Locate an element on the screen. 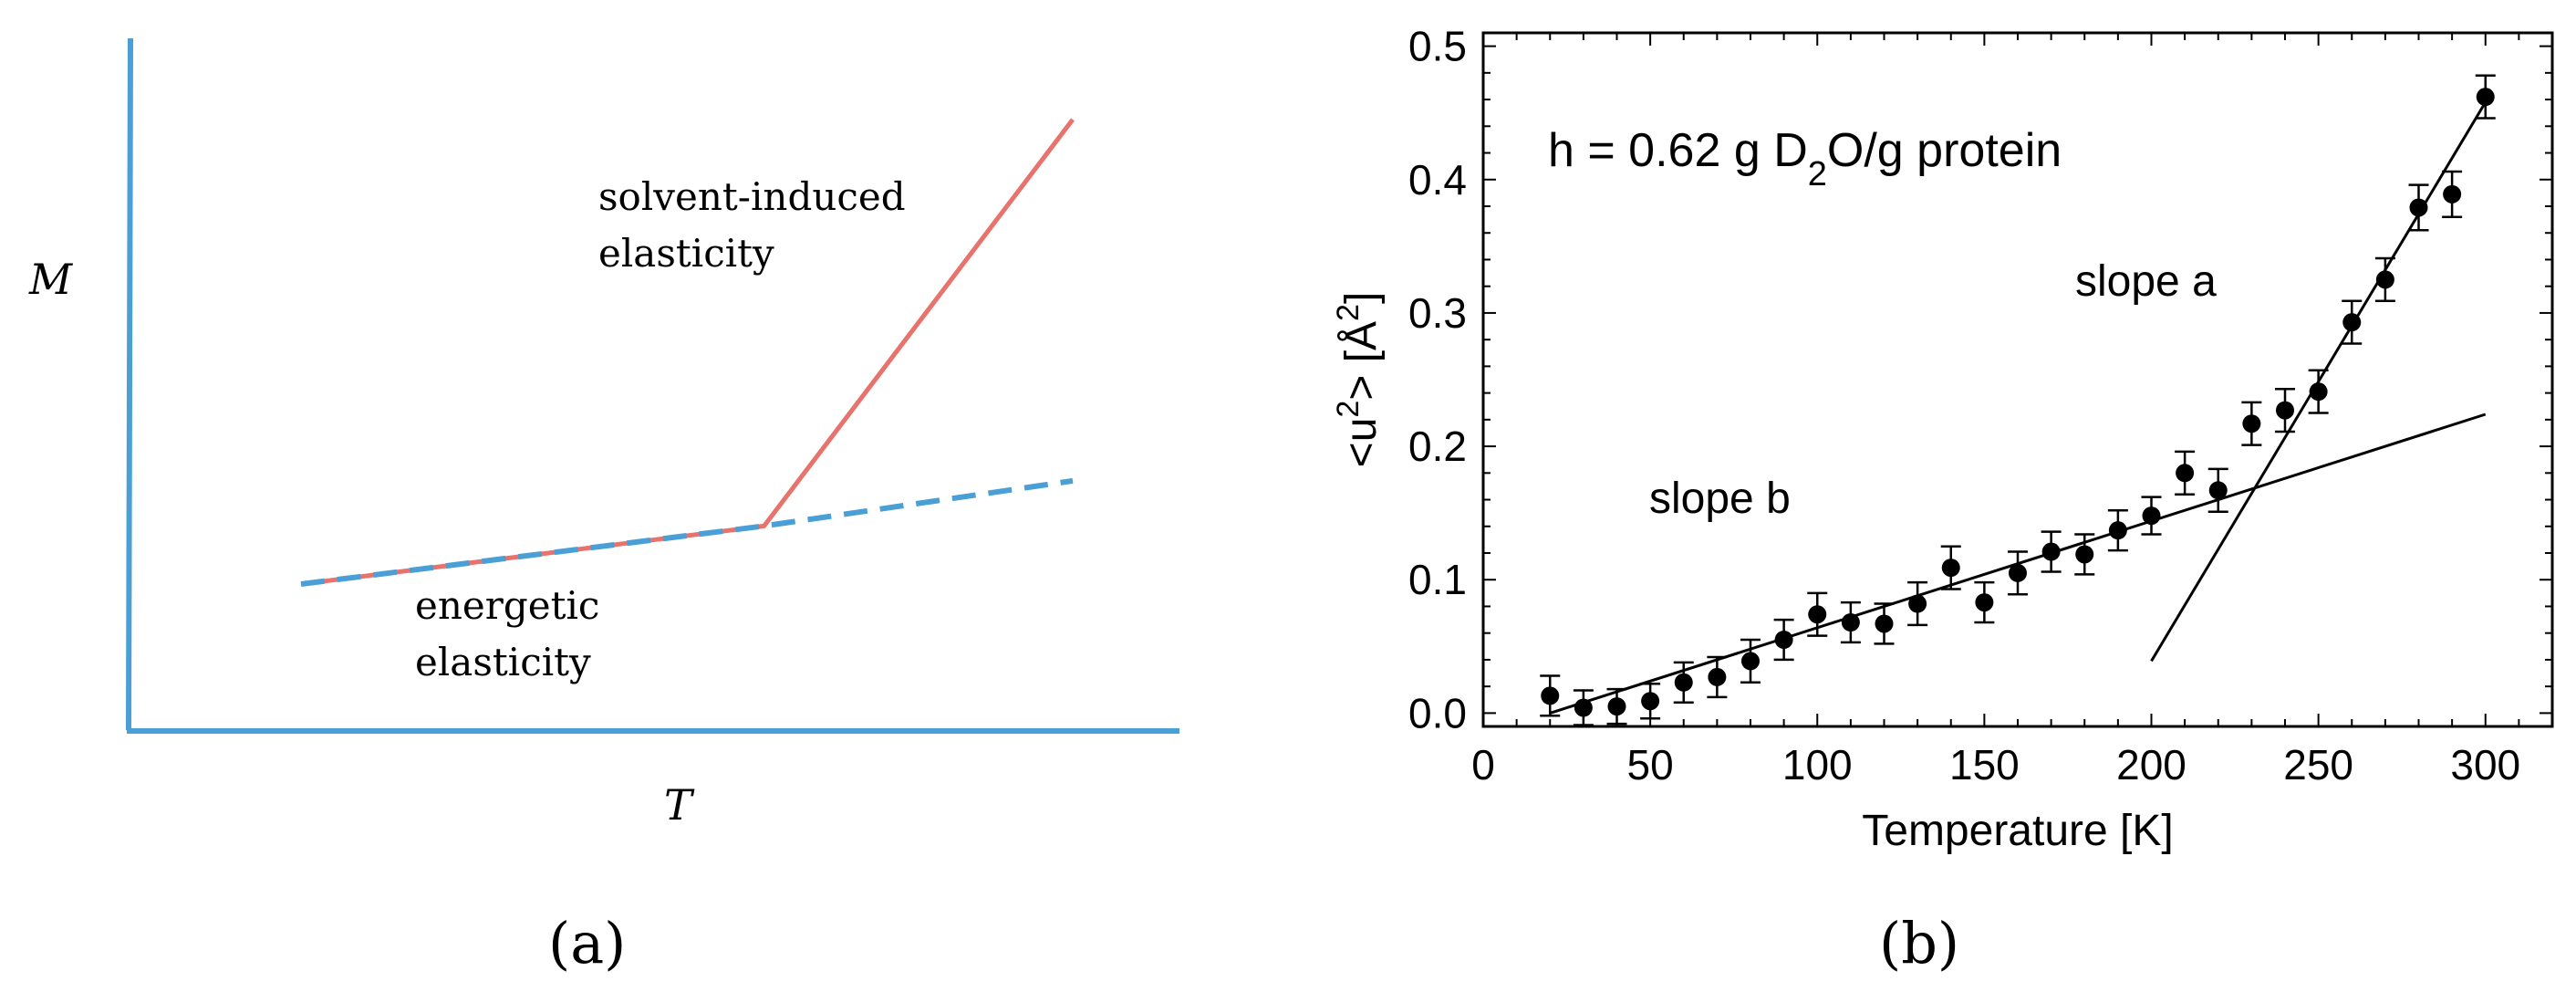  panel-a-series-dashed is located at coordinates (687, 532).